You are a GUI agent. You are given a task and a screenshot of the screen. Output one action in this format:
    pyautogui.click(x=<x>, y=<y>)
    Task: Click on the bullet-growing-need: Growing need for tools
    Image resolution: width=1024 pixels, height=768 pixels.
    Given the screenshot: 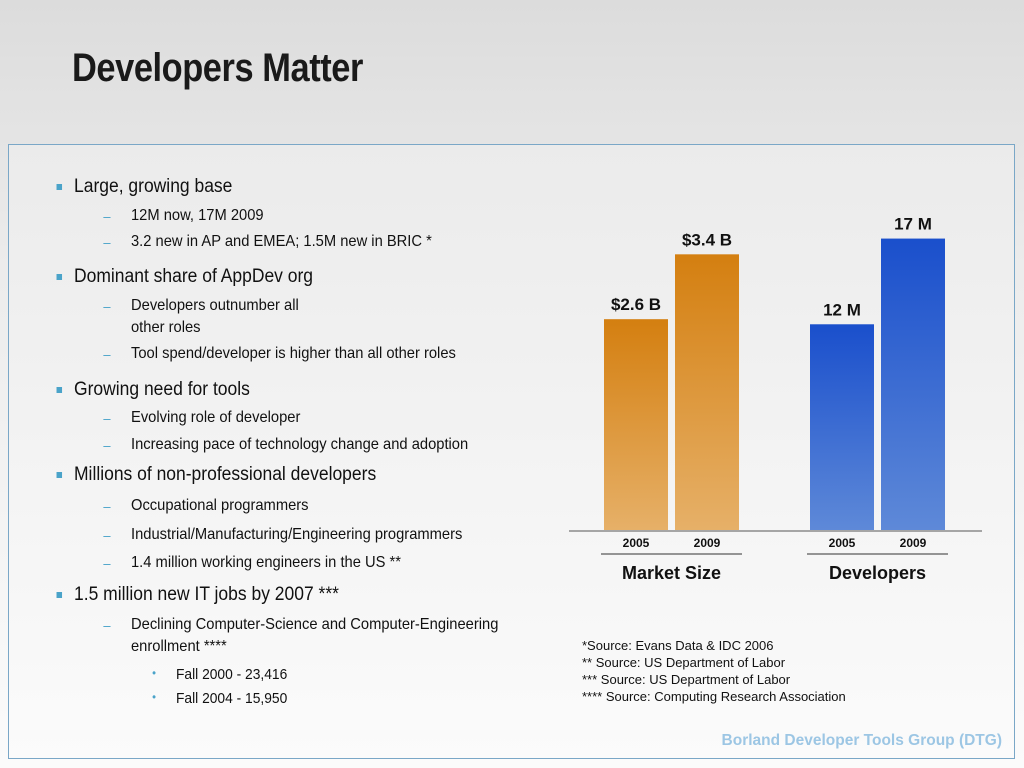 What is the action you would take?
    pyautogui.click(x=153, y=389)
    